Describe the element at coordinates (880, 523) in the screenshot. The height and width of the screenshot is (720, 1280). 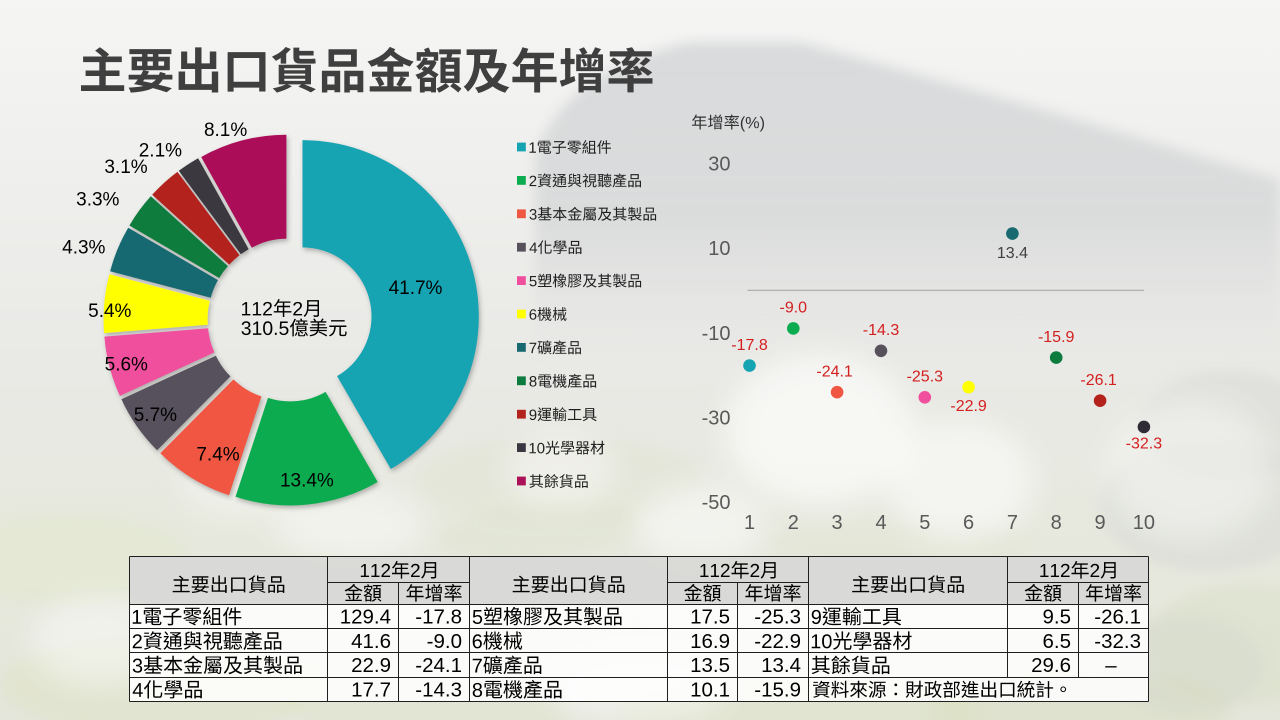
I see `svg-text: 4` at that location.